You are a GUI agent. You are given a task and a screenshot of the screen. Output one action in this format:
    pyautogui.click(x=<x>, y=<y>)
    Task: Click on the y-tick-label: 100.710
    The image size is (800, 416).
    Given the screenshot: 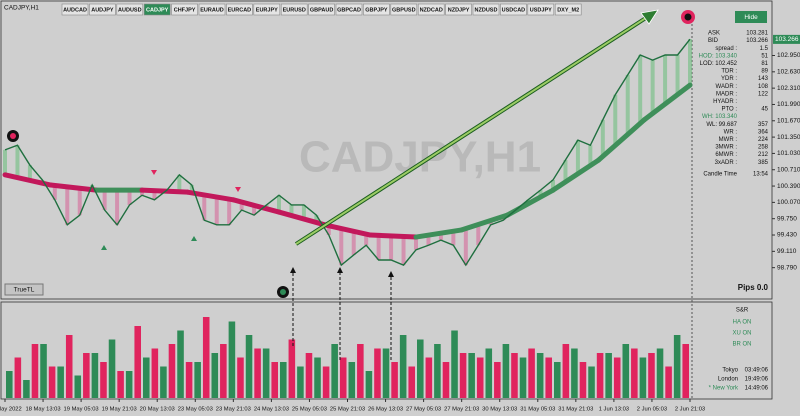 What is the action you would take?
    pyautogui.click(x=788, y=169)
    